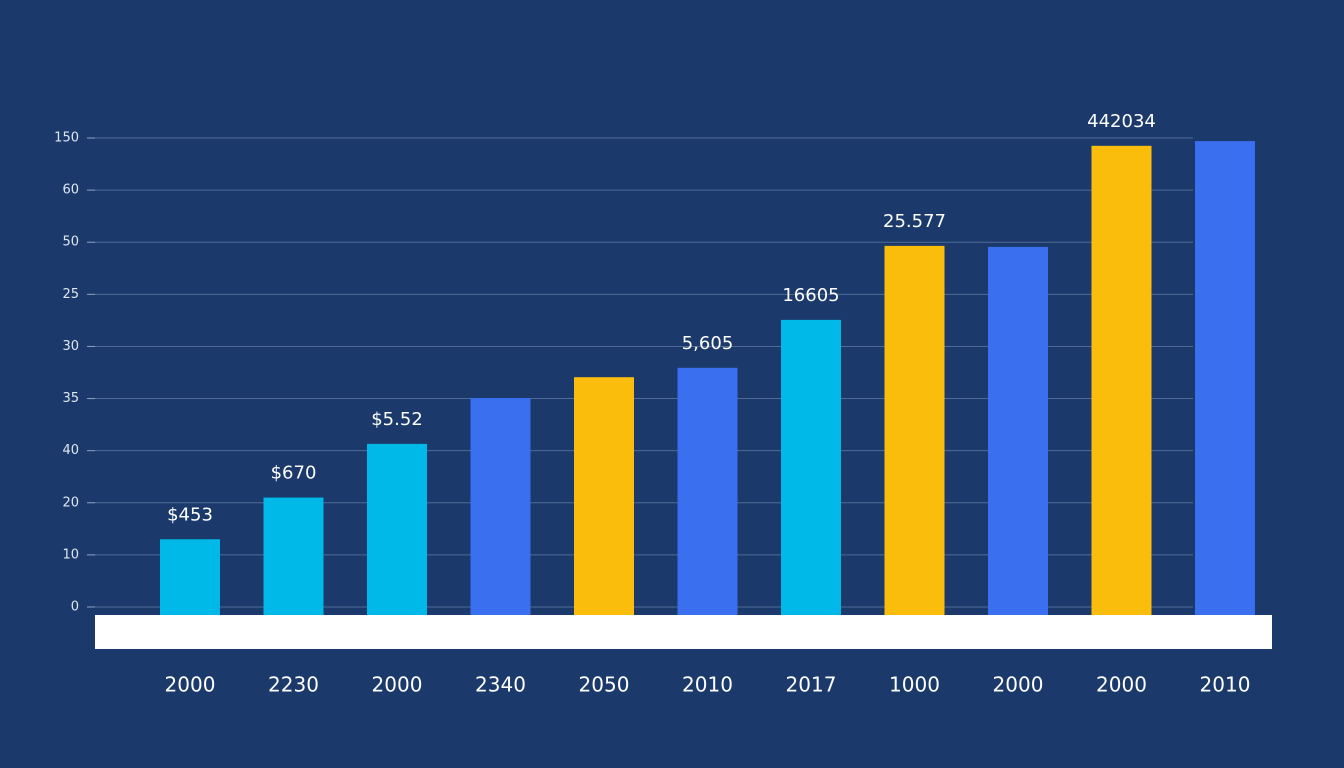 This screenshot has height=768, width=1344. I want to click on annotation: 442034, so click(1121, 121).